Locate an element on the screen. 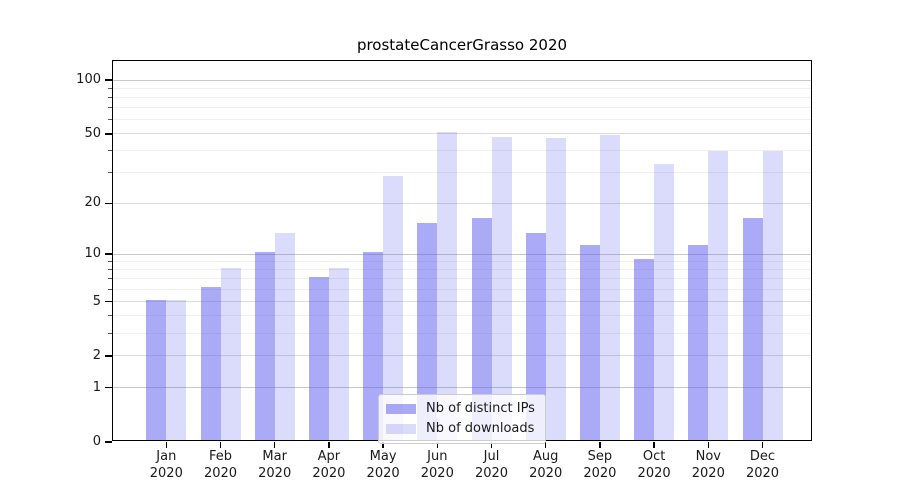 Image resolution: width=900 pixels, height=500 pixels. y-tick-label-2: 2 is located at coordinates (96, 355).